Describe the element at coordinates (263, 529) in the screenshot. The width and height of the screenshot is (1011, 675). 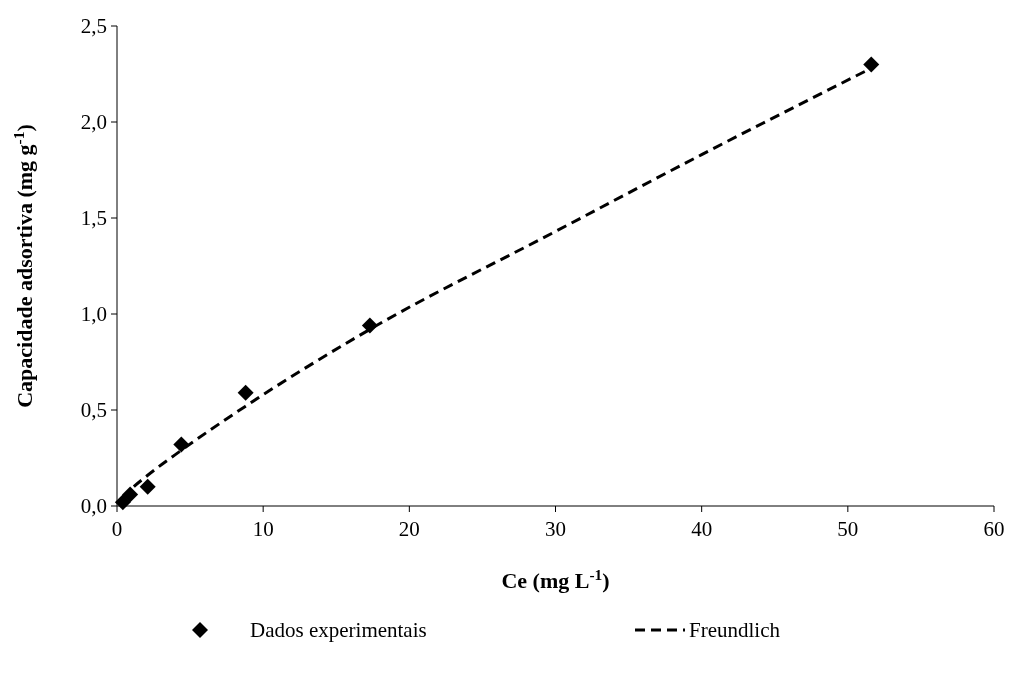
I see `x-tick-label: 10` at that location.